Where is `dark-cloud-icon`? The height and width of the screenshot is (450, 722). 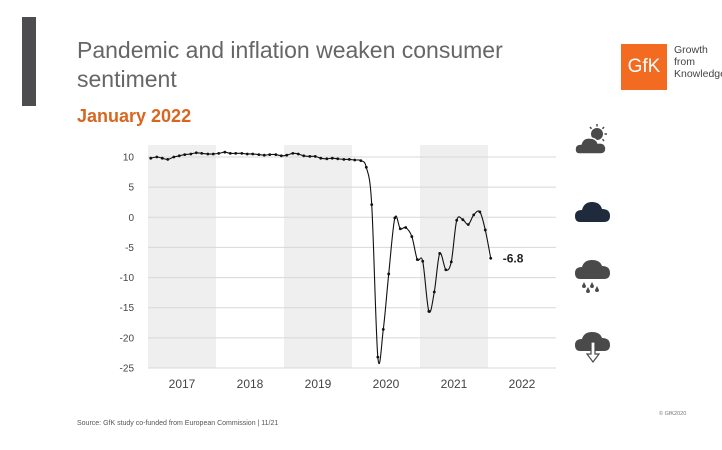
dark-cloud-icon is located at coordinates (592, 212).